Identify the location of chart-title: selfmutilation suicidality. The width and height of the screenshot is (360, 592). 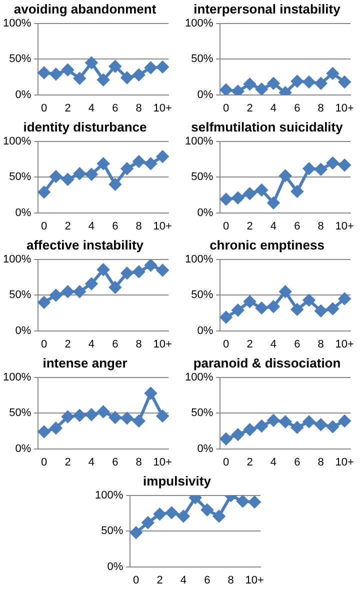
(267, 126).